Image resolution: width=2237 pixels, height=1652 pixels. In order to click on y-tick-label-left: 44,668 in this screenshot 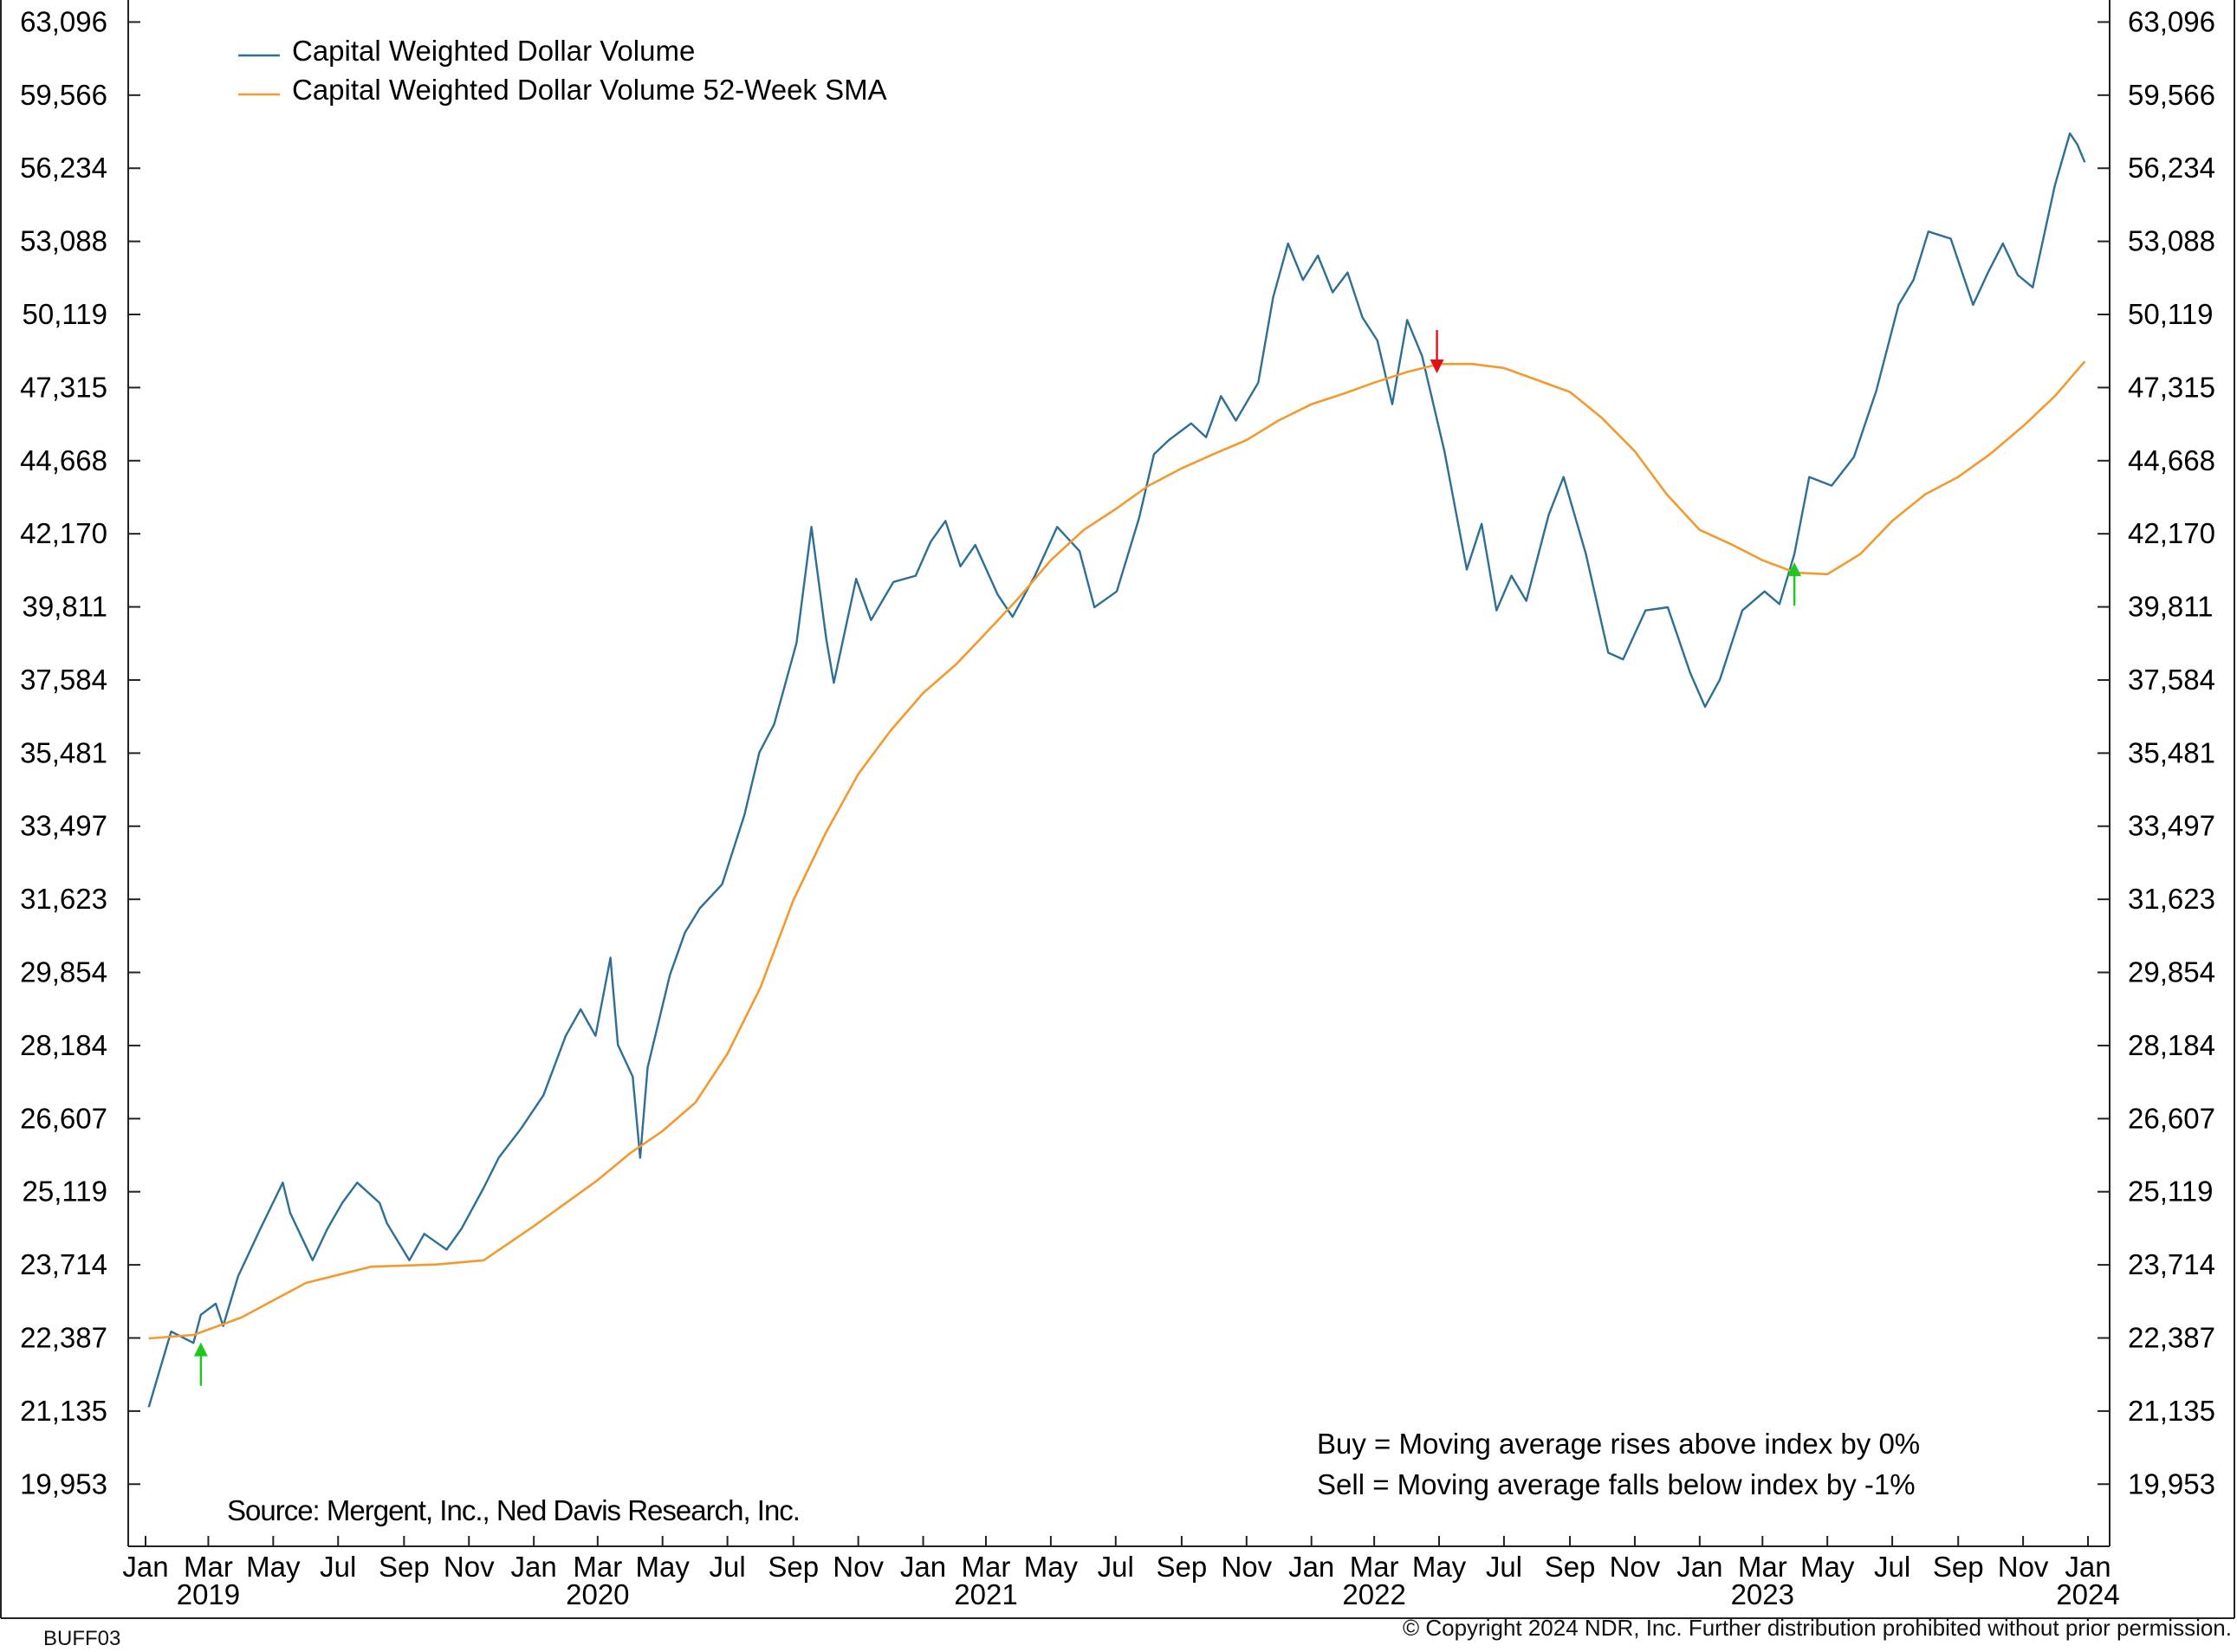, I will do `click(63, 460)`.